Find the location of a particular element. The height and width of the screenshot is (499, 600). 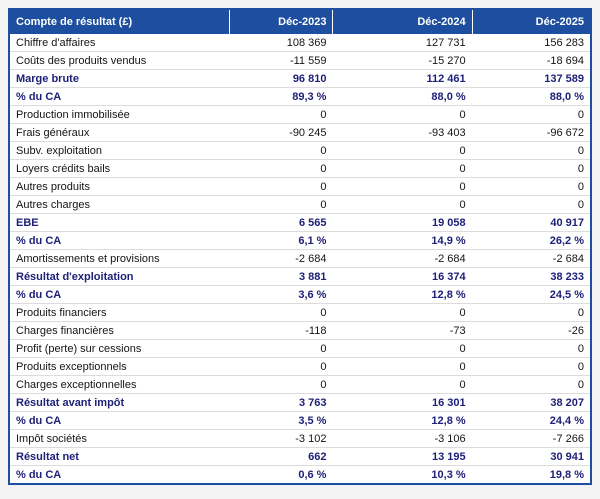

row-value: 156 283 is located at coordinates (564, 42).